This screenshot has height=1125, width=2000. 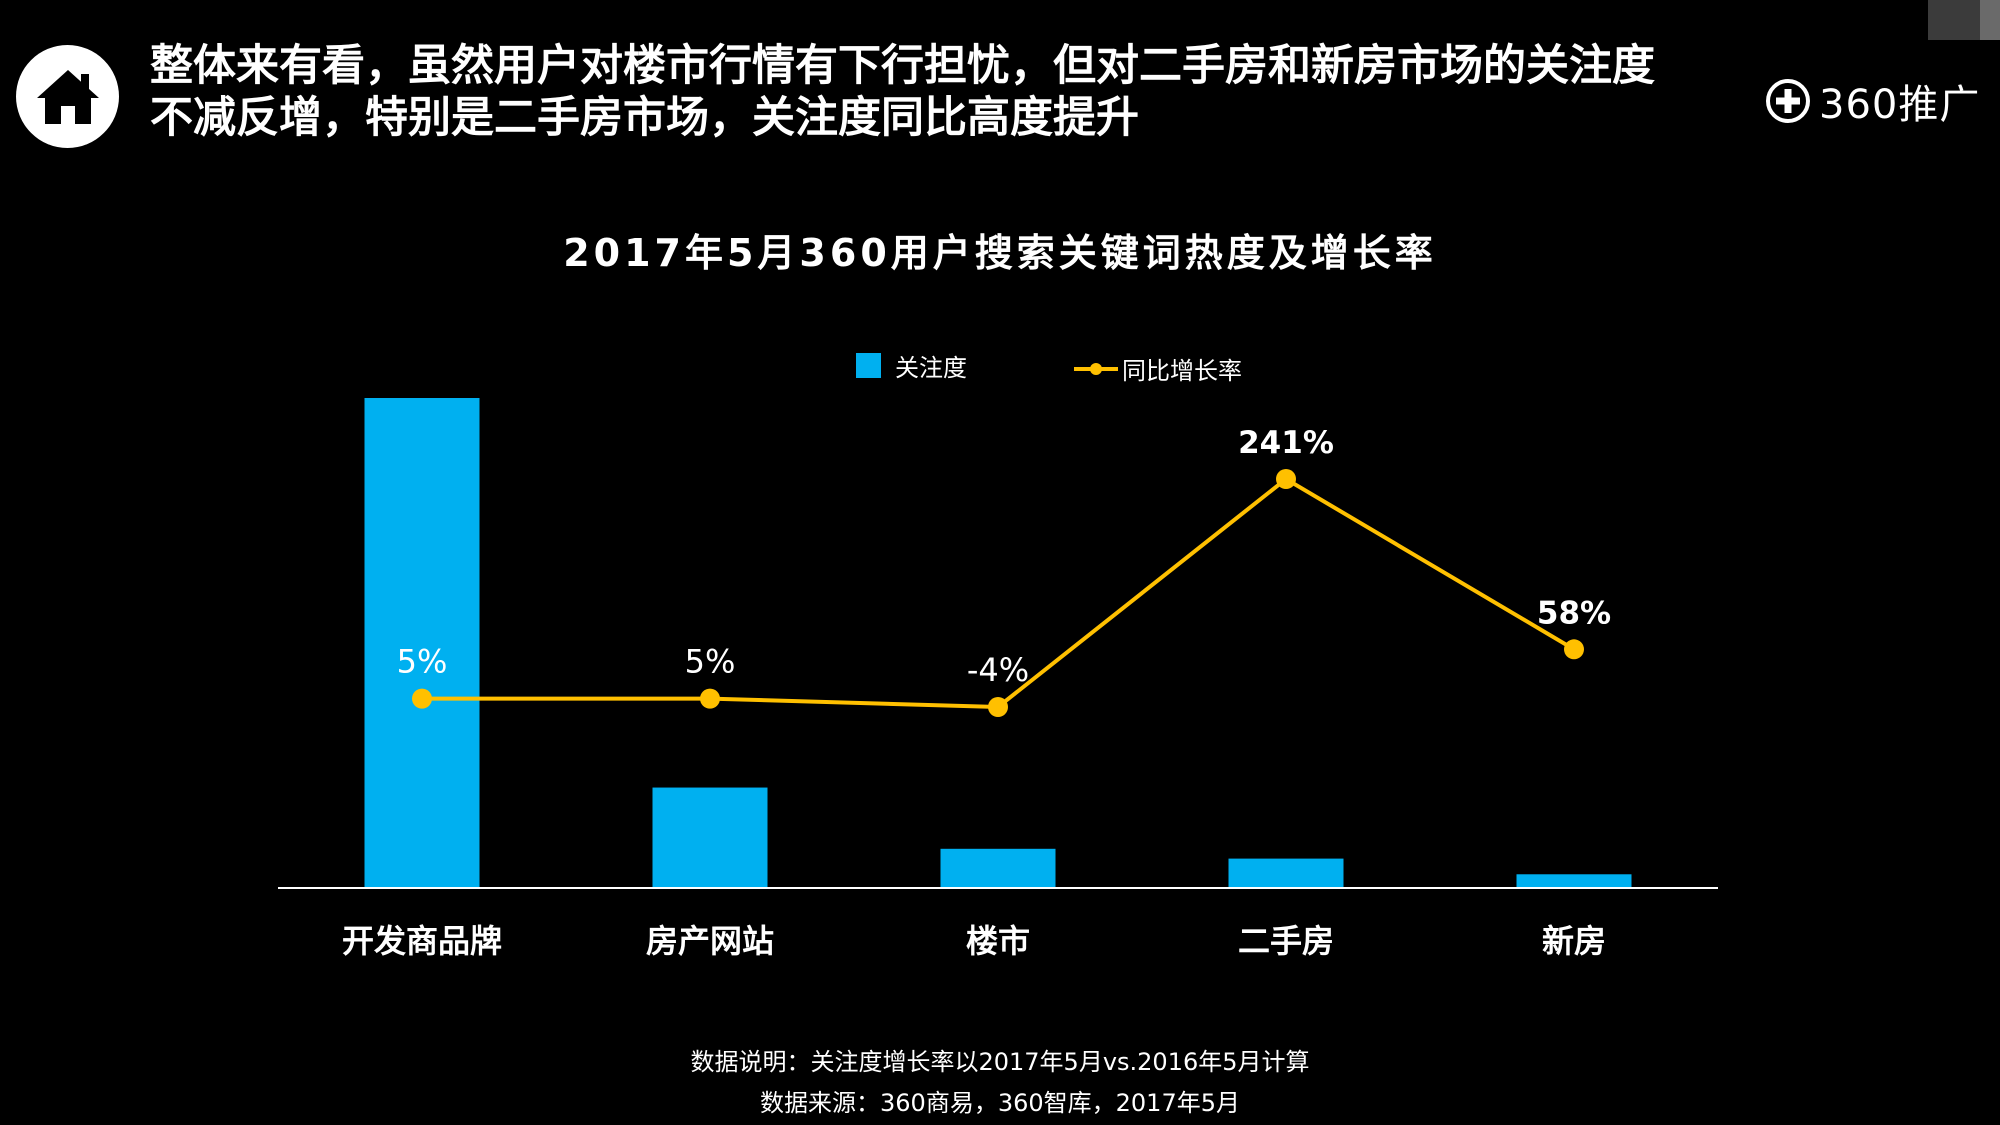 What do you see at coordinates (710, 941) in the screenshot?
I see `x-tick-label-1: 房产网站` at bounding box center [710, 941].